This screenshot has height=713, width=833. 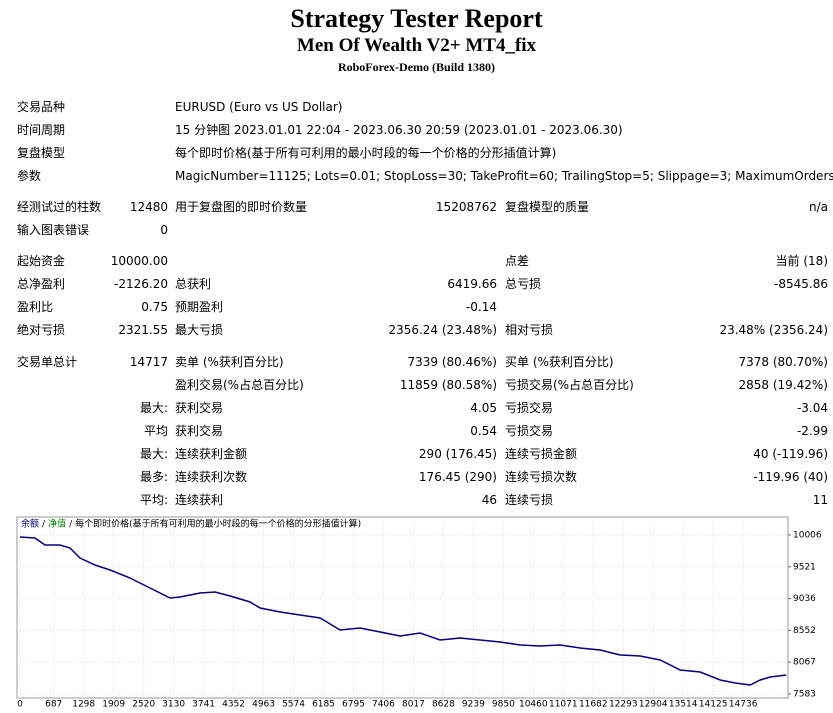 I want to click on x-tick-label: 0, so click(x=20, y=705).